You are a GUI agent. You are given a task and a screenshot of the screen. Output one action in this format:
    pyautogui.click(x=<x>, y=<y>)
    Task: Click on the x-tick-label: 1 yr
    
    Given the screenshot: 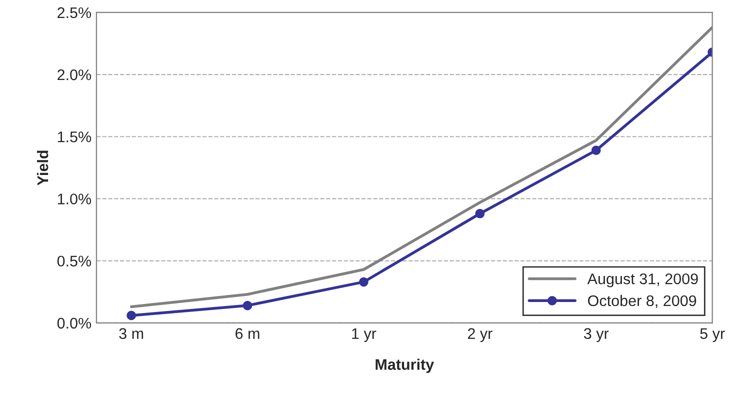 What is the action you would take?
    pyautogui.click(x=364, y=335)
    